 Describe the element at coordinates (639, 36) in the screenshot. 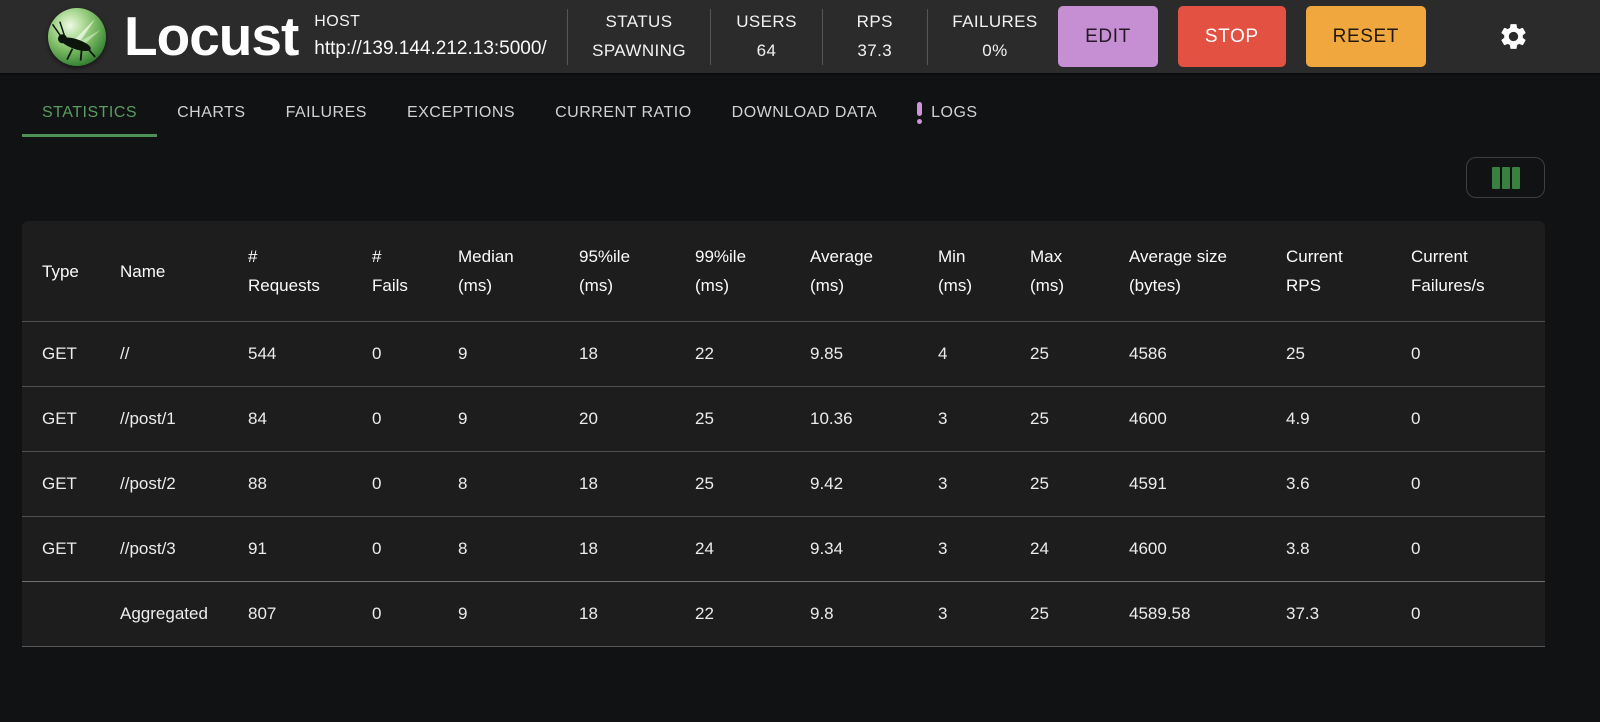

I see `status-indicator: STATUS SPAWNING` at that location.